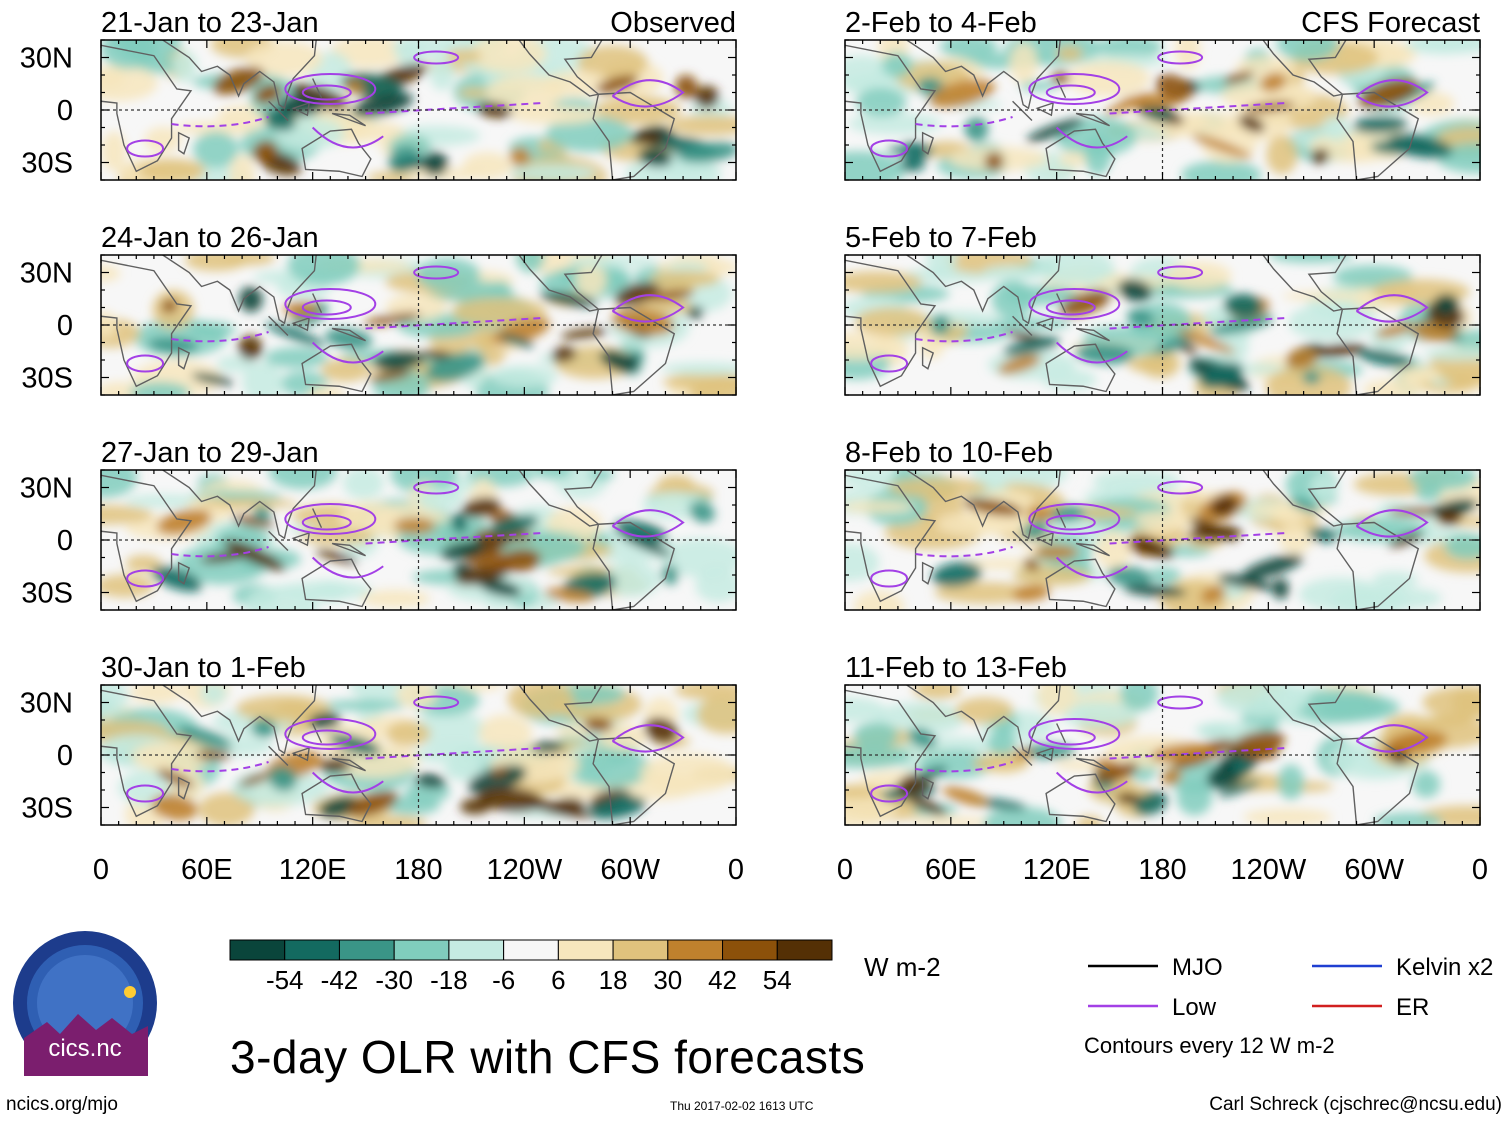 The image size is (1510, 1121). What do you see at coordinates (1197, 967) in the screenshot?
I see `legend-label: MJO` at bounding box center [1197, 967].